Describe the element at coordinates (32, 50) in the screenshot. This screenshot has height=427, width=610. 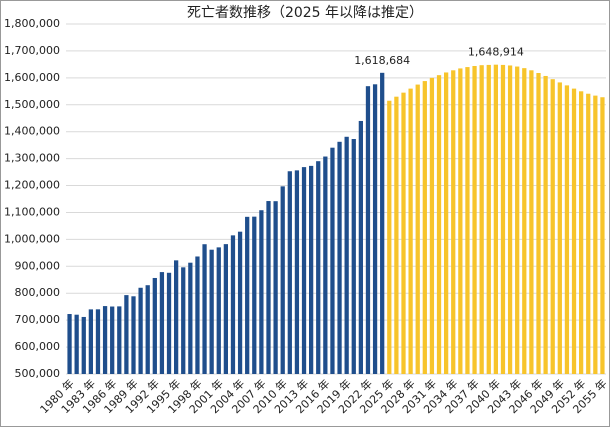
I see `y-tick-label: 1,700,000` at that location.